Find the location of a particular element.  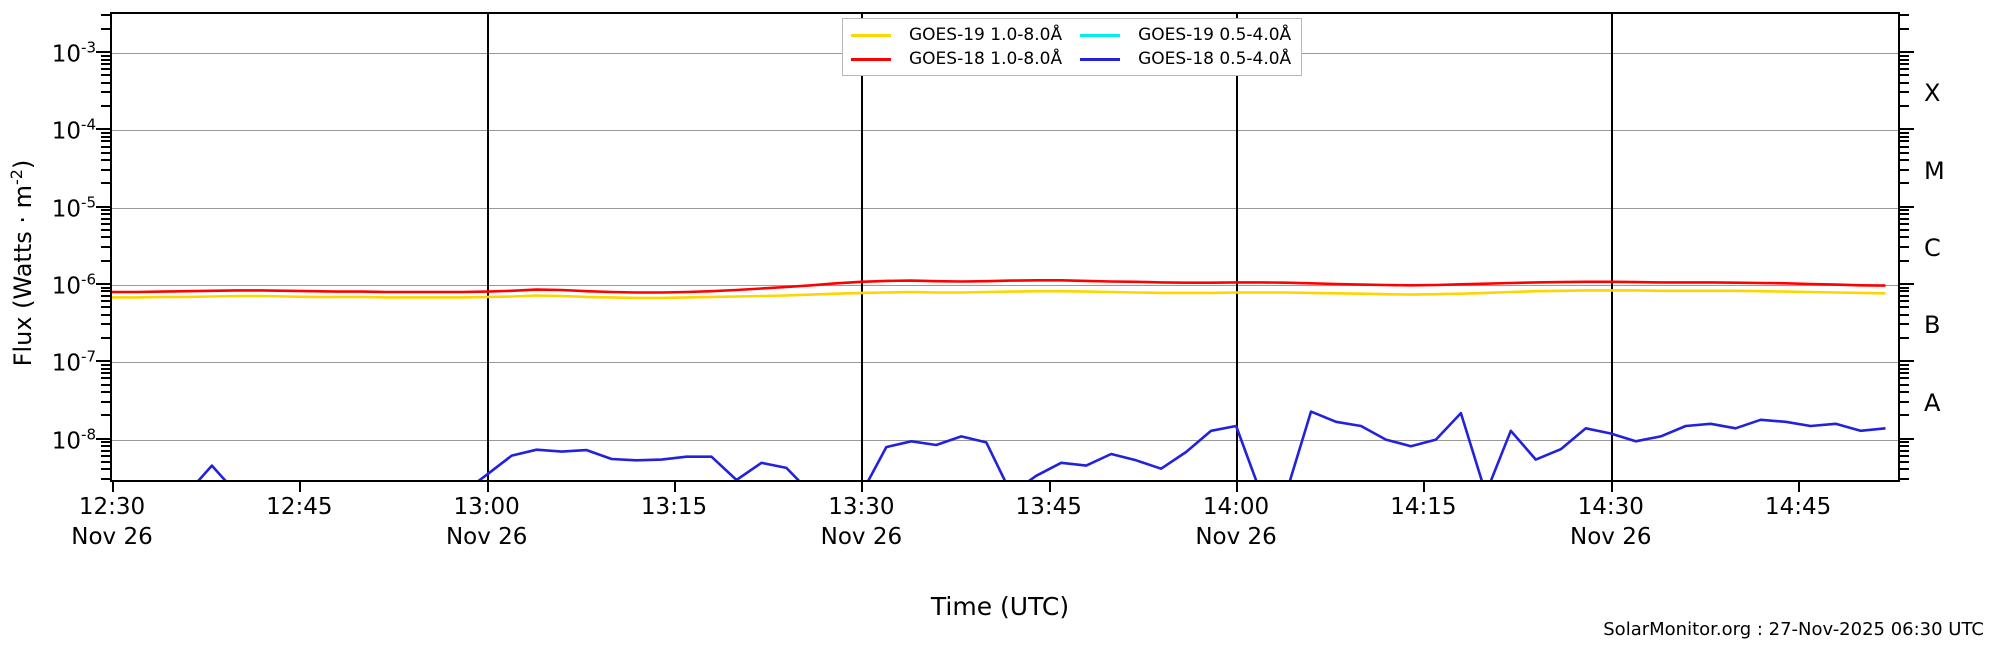

y-tick-label--4: 10⁻⁴ is located at coordinates (73, 130).